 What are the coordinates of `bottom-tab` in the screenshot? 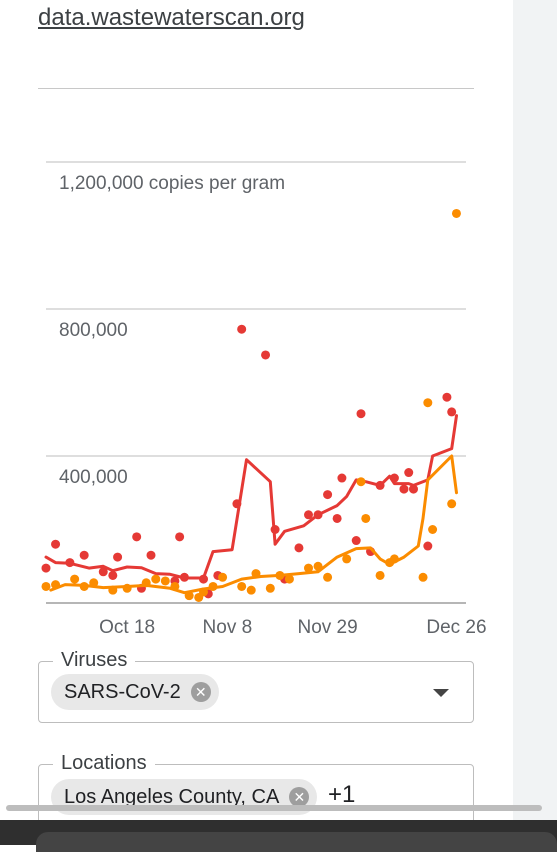 It's located at (296, 842).